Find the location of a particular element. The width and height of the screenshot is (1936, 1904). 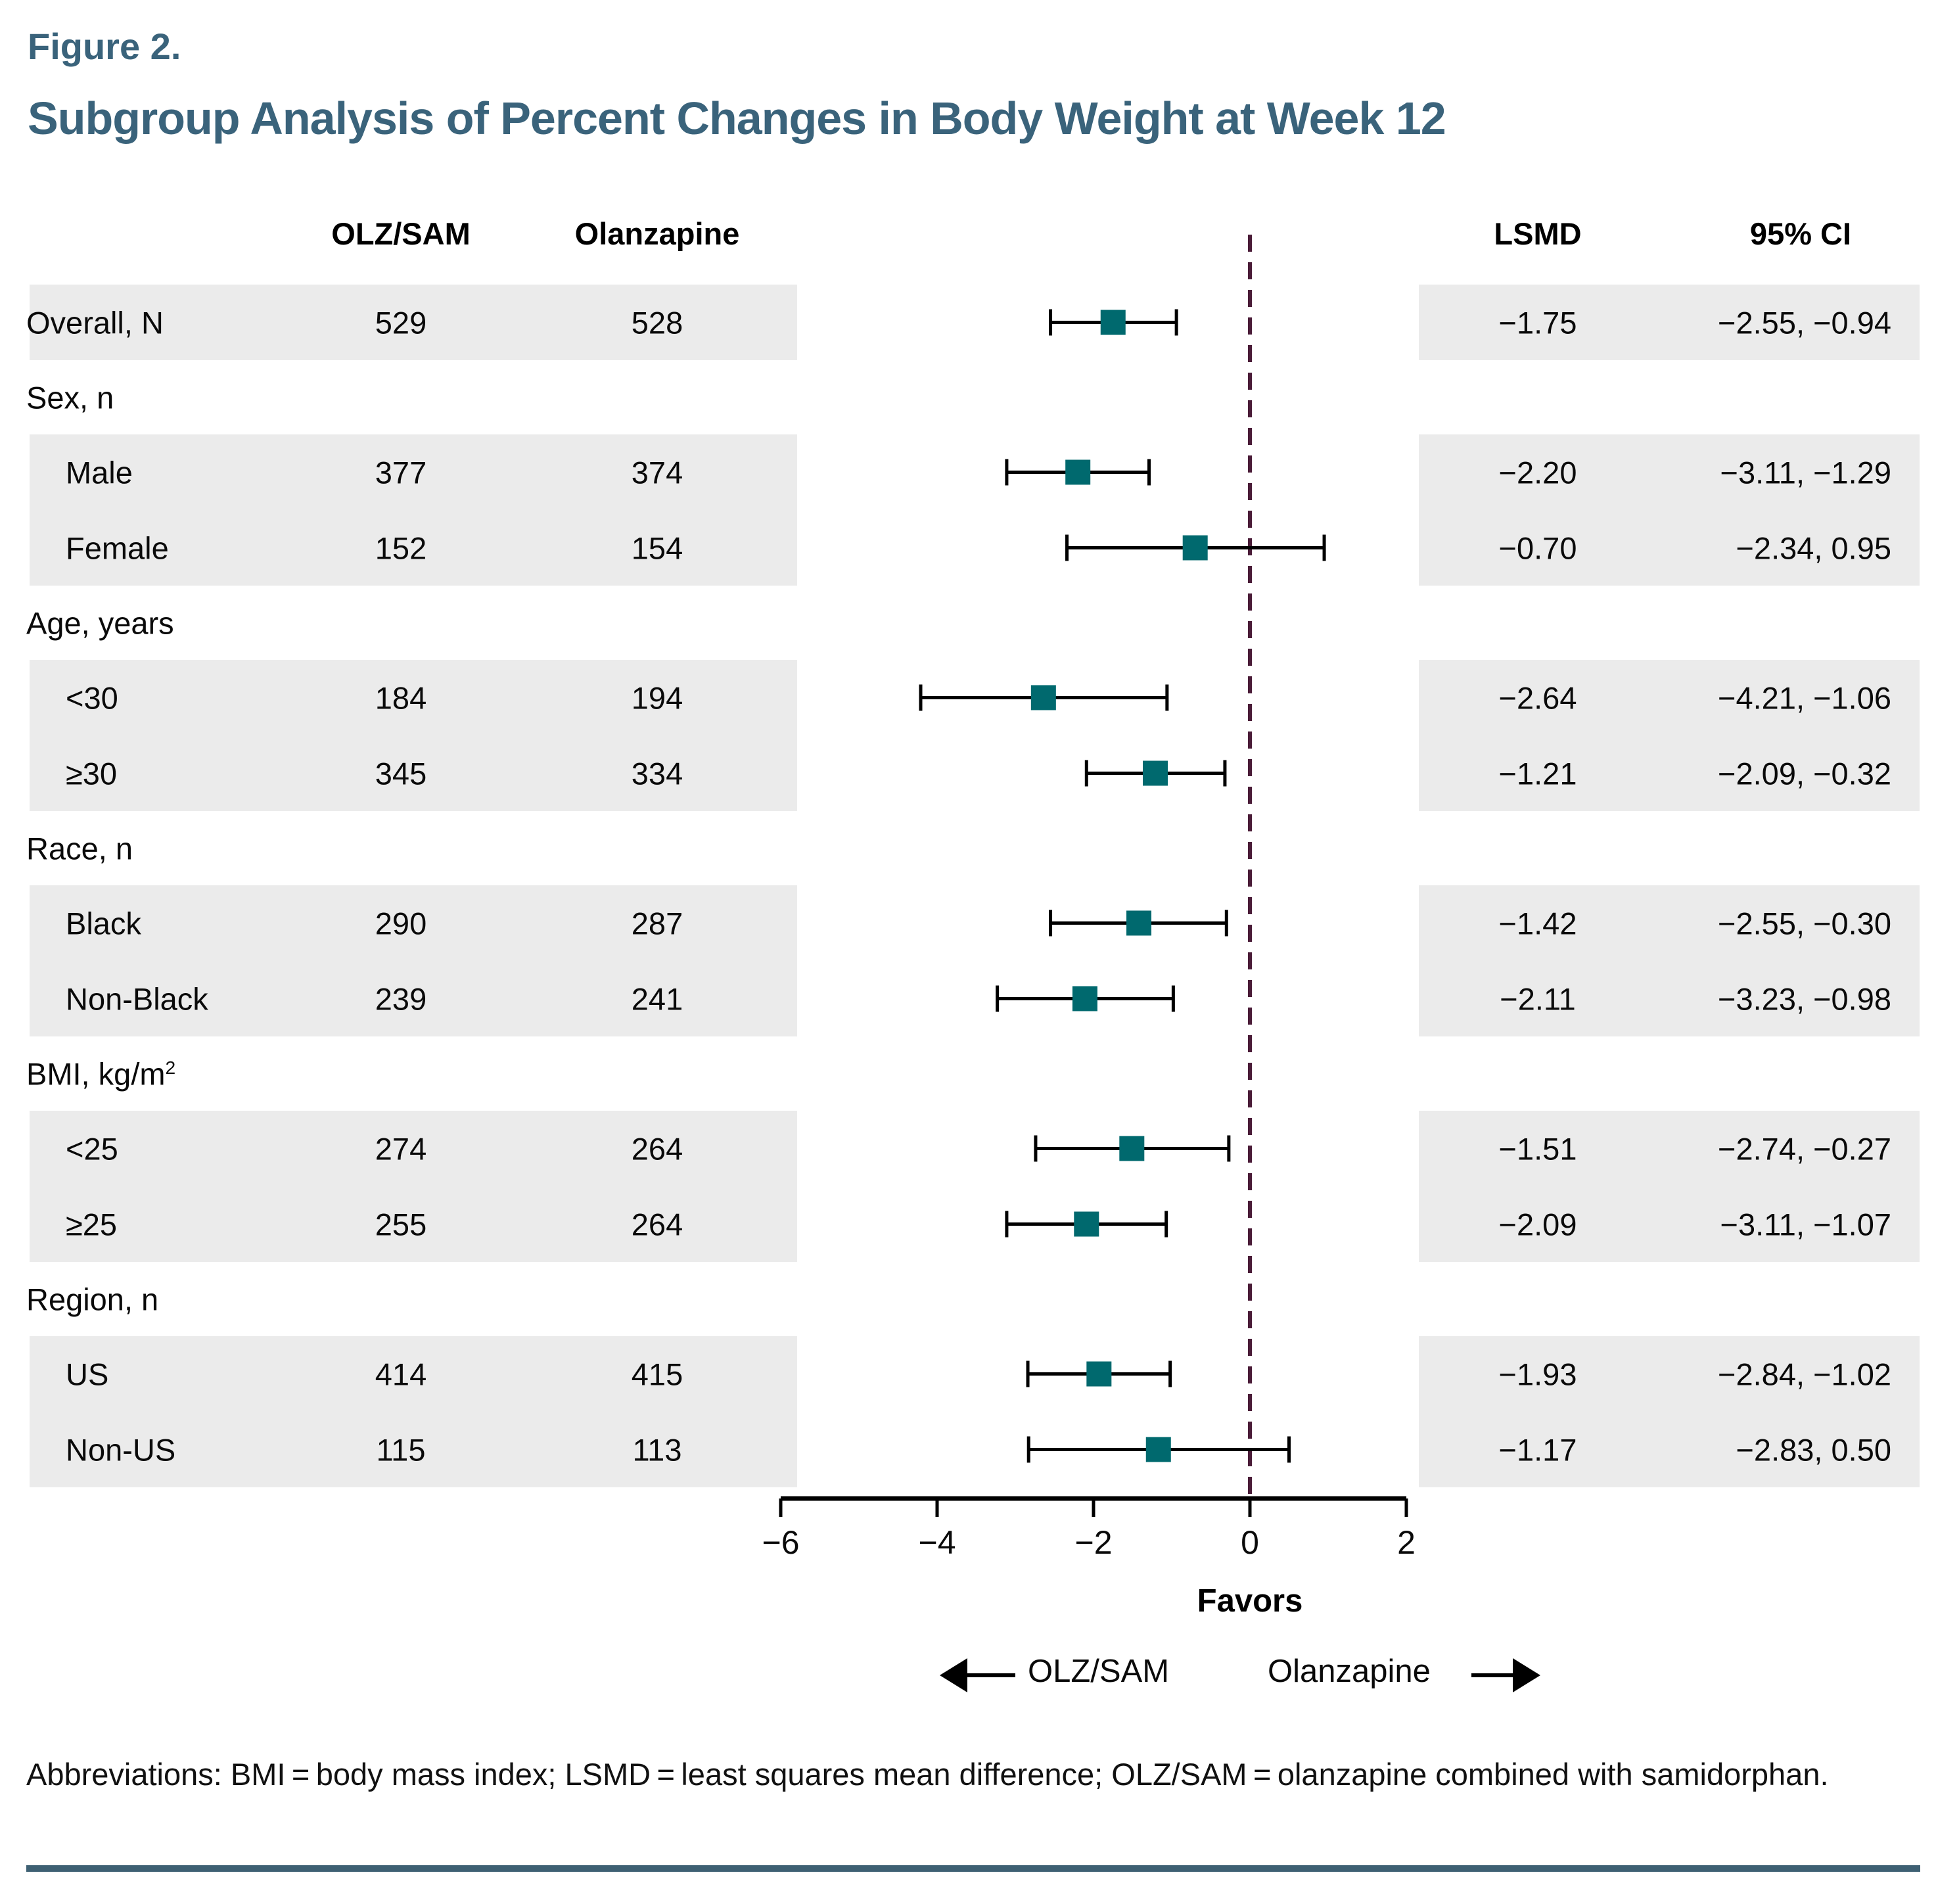

row-label: Race, n is located at coordinates (79, 848).